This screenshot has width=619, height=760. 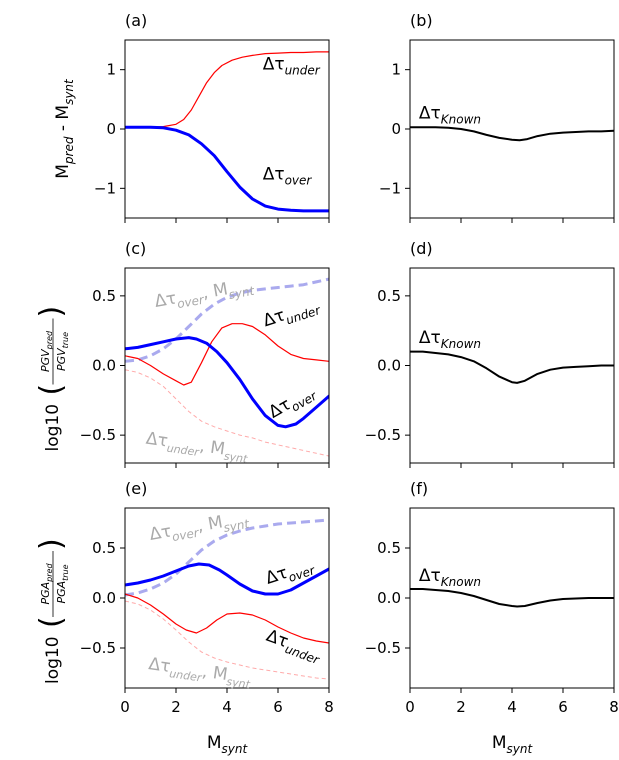 What do you see at coordinates (136, 488) in the screenshot?
I see `panel-label: (e)` at bounding box center [136, 488].